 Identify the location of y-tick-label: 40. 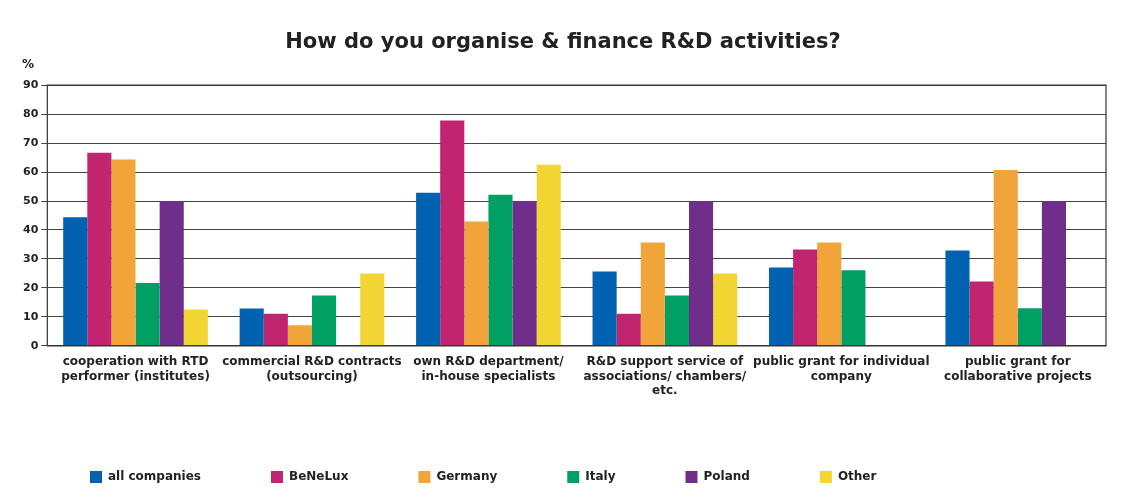
(31, 229).